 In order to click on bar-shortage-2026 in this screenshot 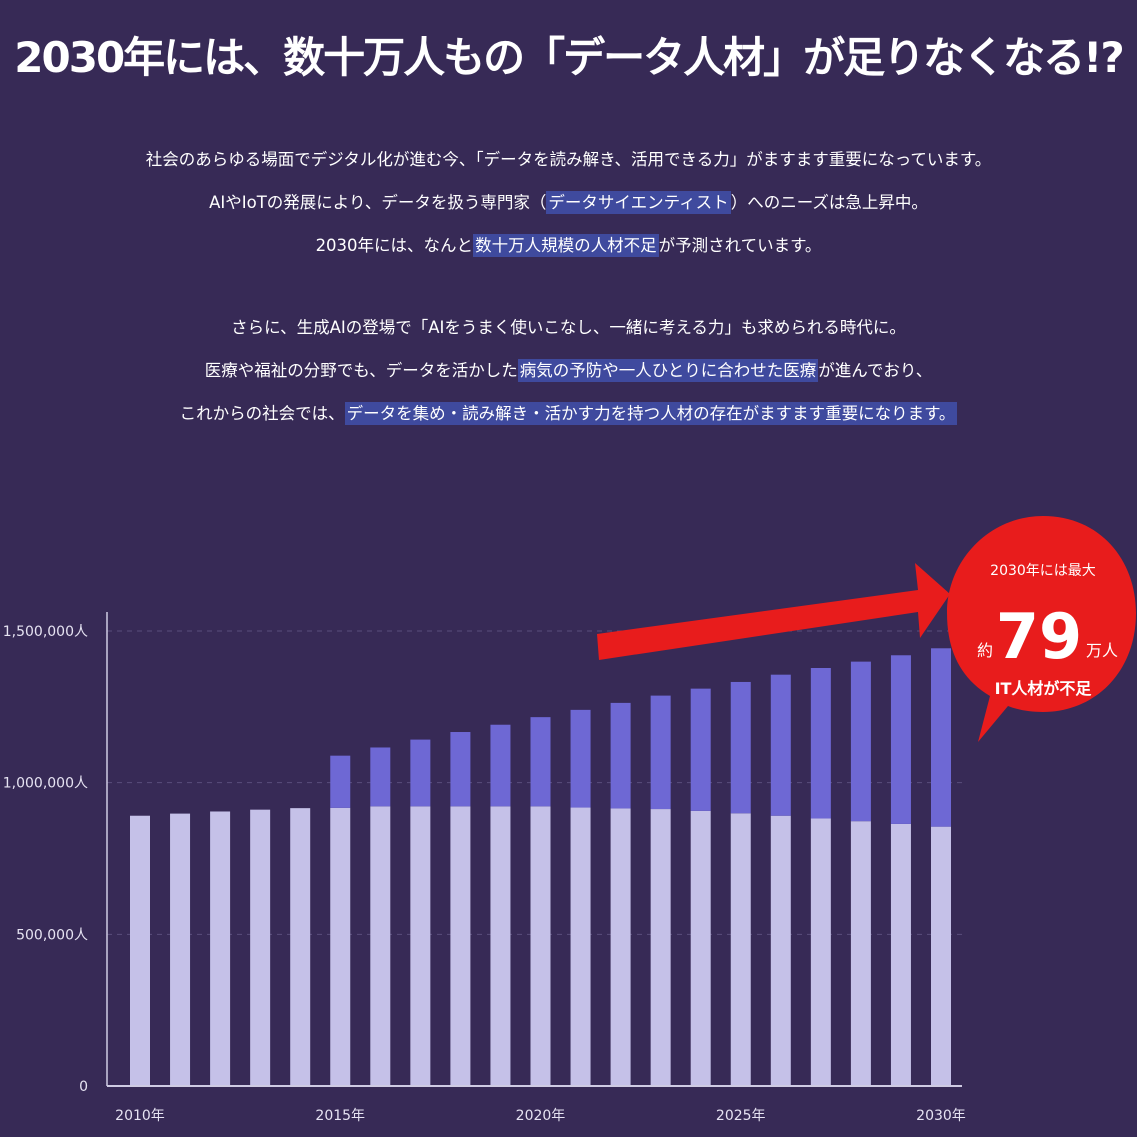, I will do `click(780, 745)`.